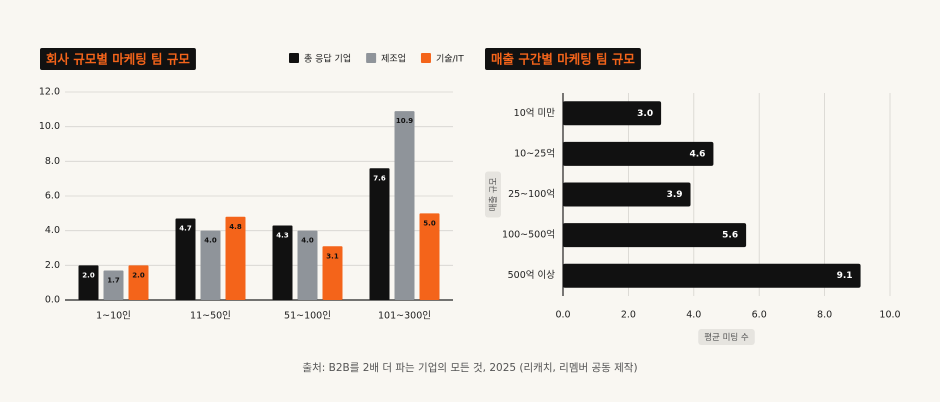 This screenshot has width=940, height=402. Describe the element at coordinates (675, 195) in the screenshot. I see `value-label: 3.9` at that location.